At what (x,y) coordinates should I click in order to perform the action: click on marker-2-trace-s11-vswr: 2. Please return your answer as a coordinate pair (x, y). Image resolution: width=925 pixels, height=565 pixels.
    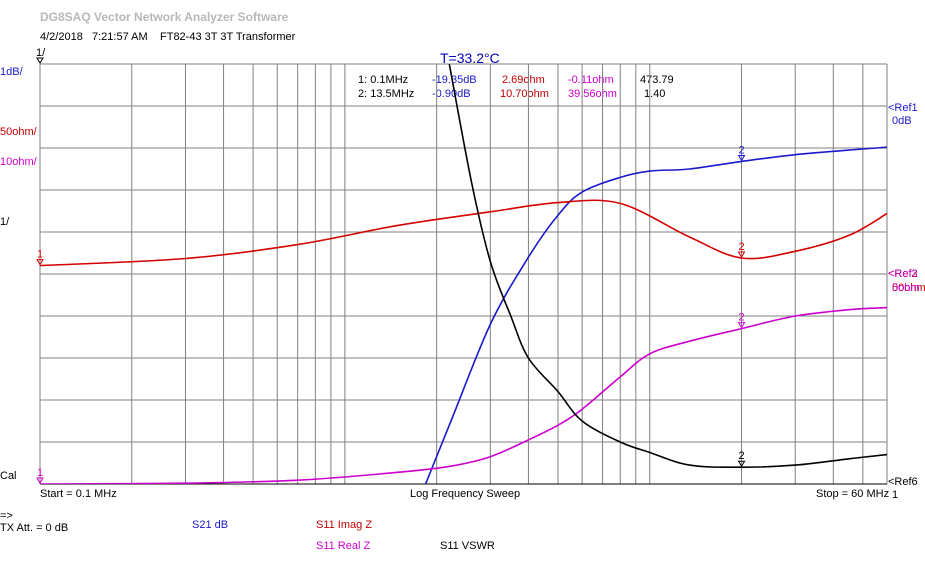
    Looking at the image, I should click on (741, 459).